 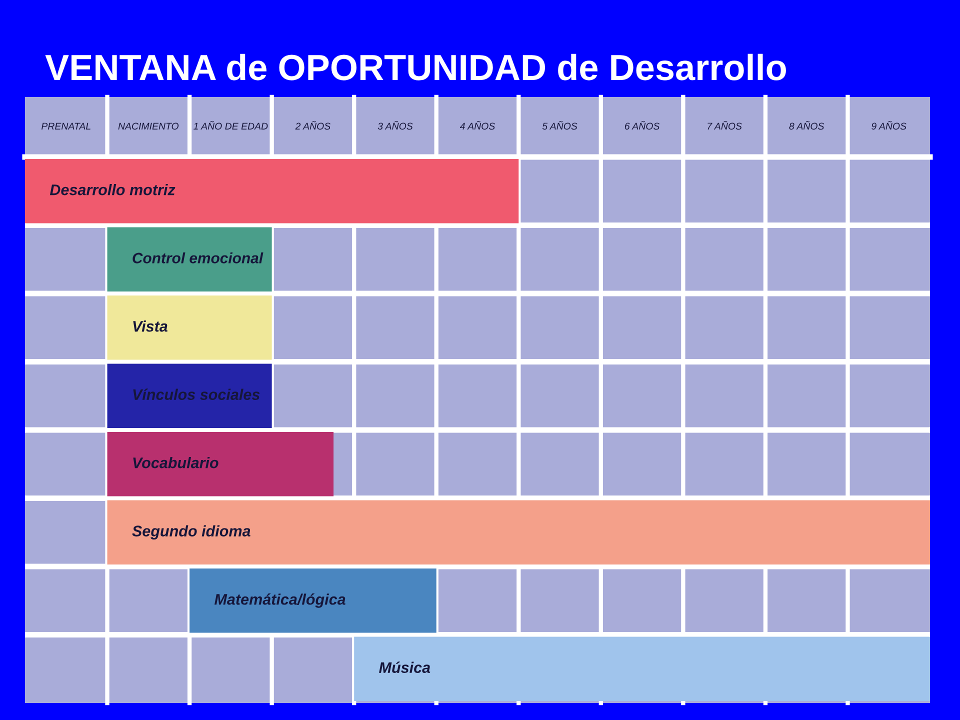 I want to click on x-tick-label: 9 AÑOS, so click(x=889, y=125).